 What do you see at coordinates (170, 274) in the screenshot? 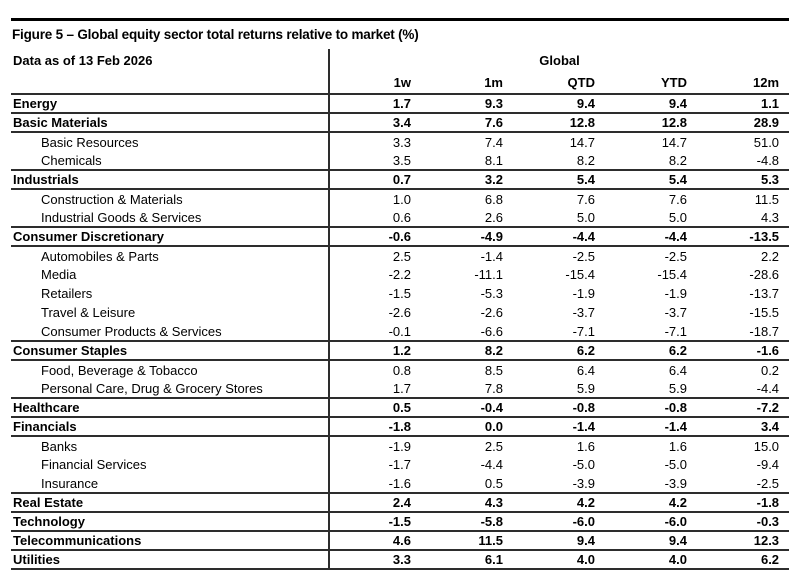
I see `row-label: Media` at bounding box center [170, 274].